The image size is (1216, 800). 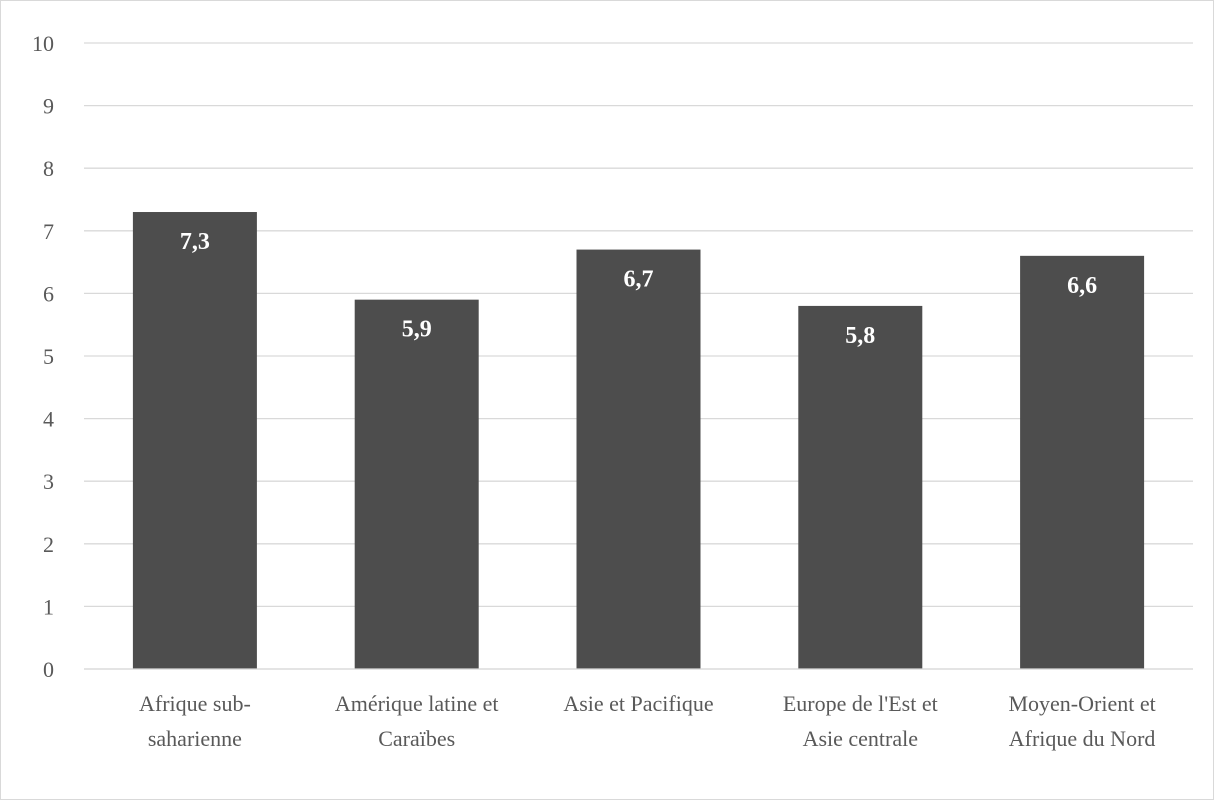 What do you see at coordinates (48, 106) in the screenshot?
I see `y-tick-label-9: 9` at bounding box center [48, 106].